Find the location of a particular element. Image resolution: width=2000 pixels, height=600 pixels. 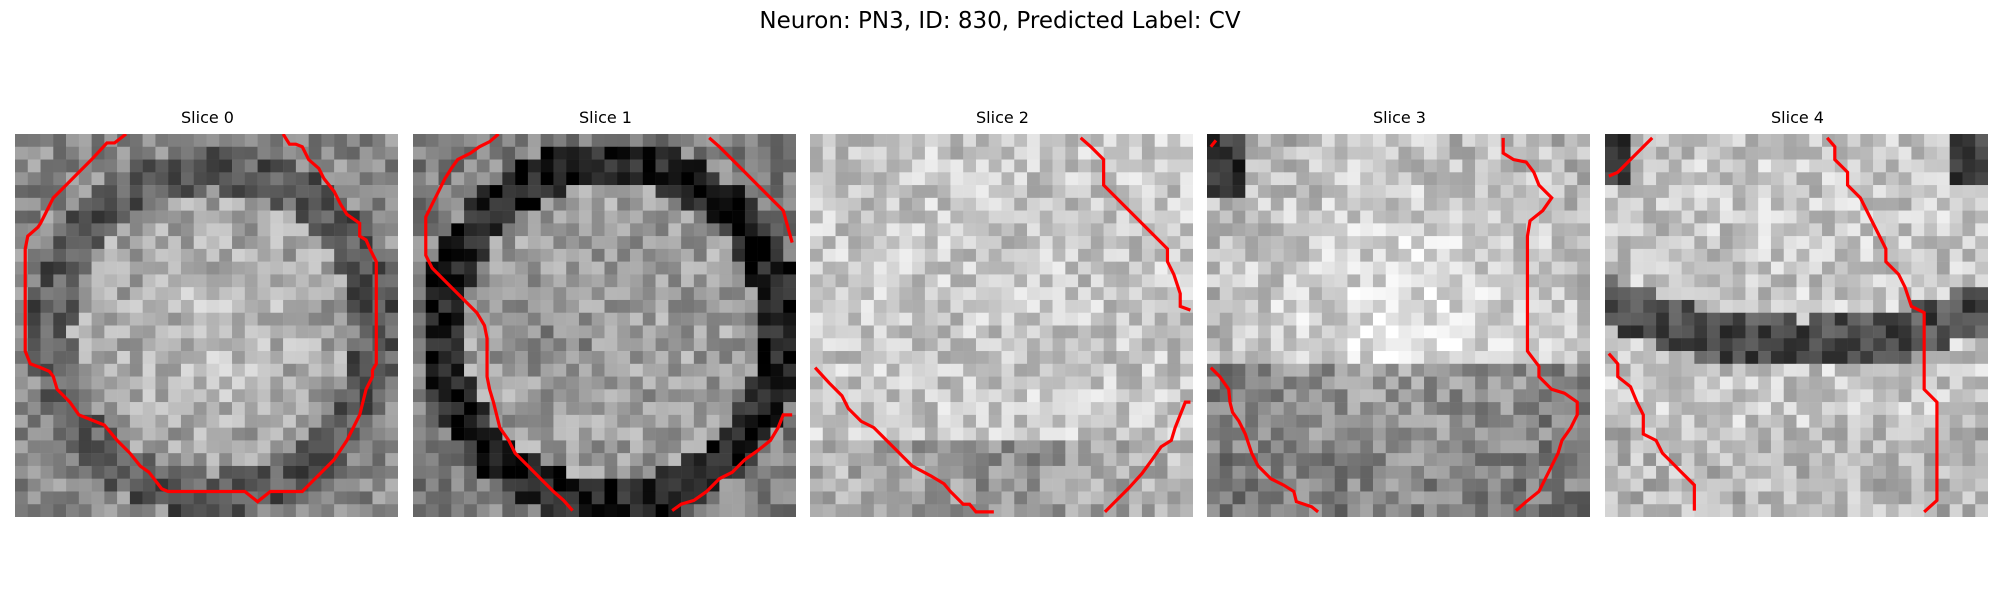

slice-panel-2: Slice 2 is located at coordinates (1002, 312).